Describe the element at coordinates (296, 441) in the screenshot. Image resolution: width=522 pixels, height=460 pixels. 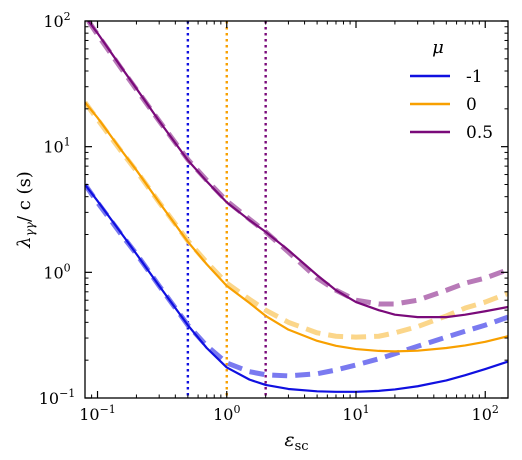
I see `x-axis-label: εsc` at that location.